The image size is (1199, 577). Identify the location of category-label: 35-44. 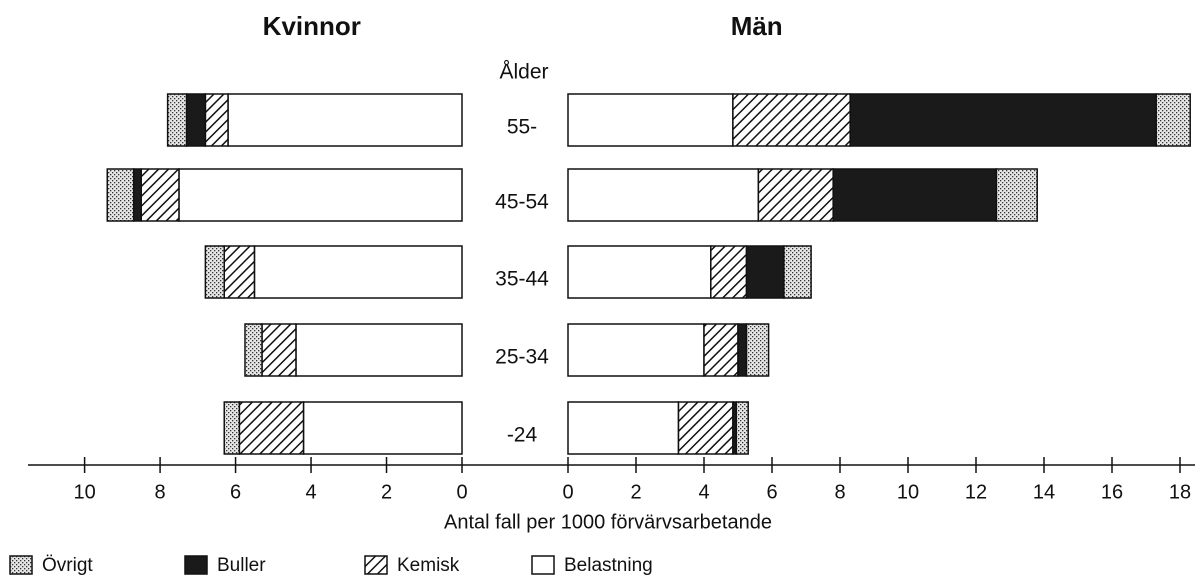
(522, 279).